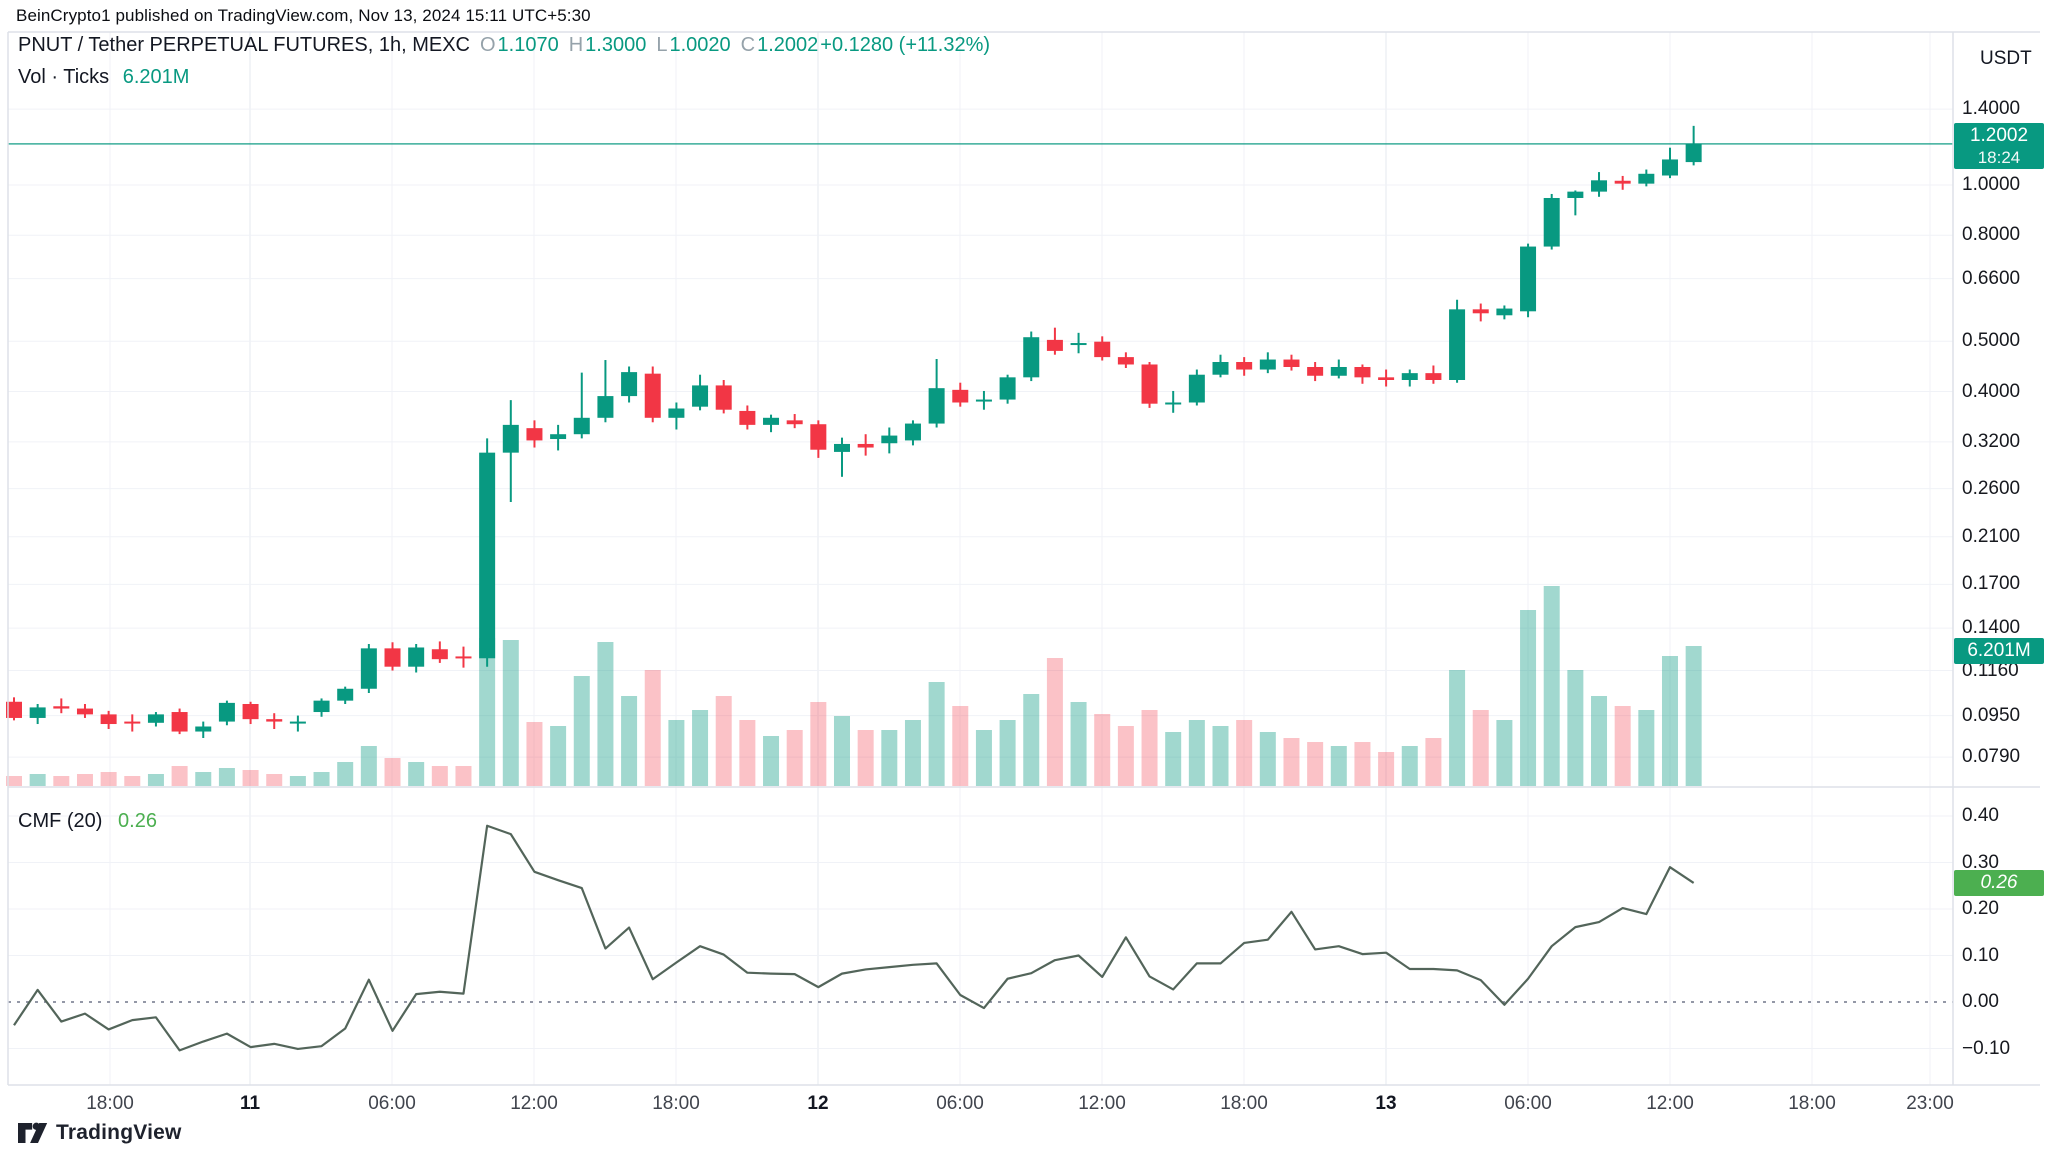  I want to click on cmf-axis-label: 0.20, so click(1980, 908).